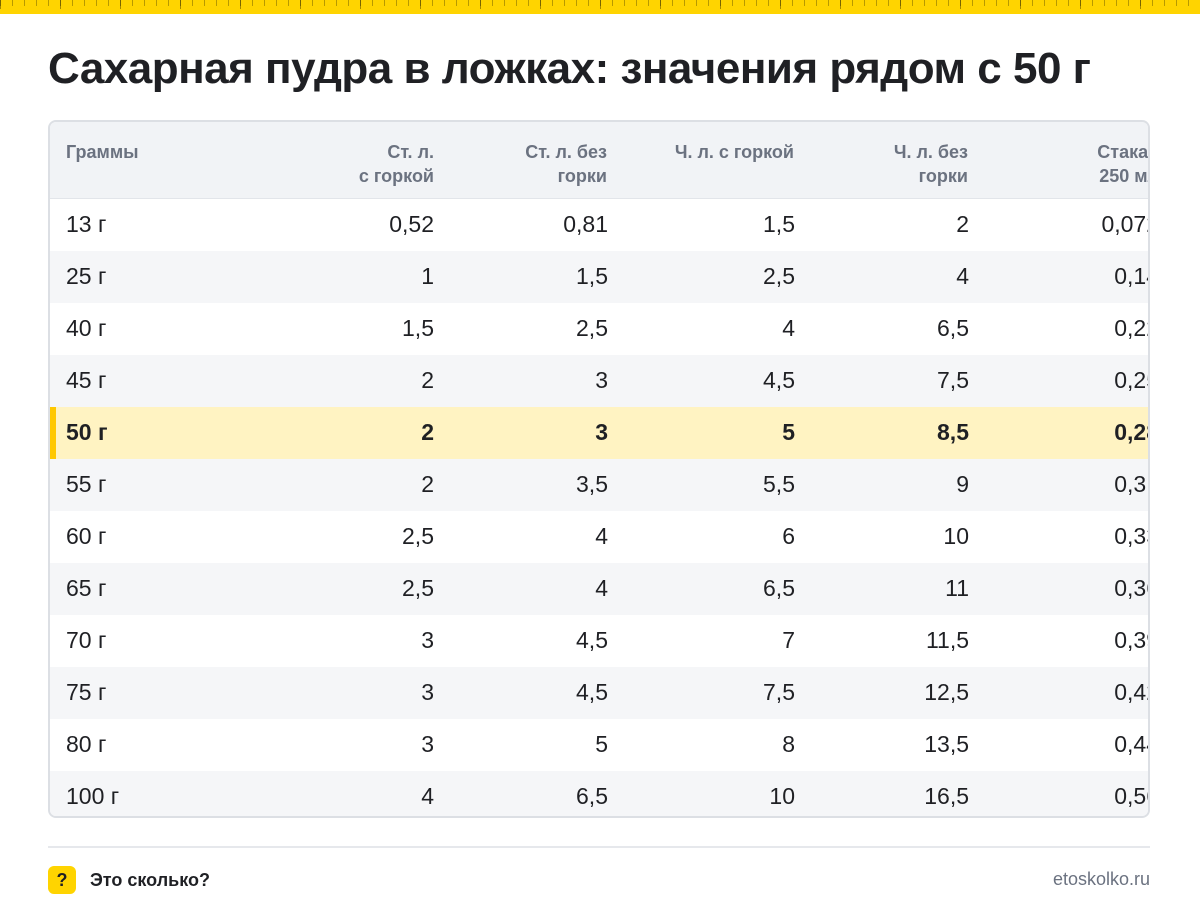 The image size is (1200, 912). Describe the element at coordinates (956, 536) in the screenshot. I see `cell-tsp-level: 10` at that location.